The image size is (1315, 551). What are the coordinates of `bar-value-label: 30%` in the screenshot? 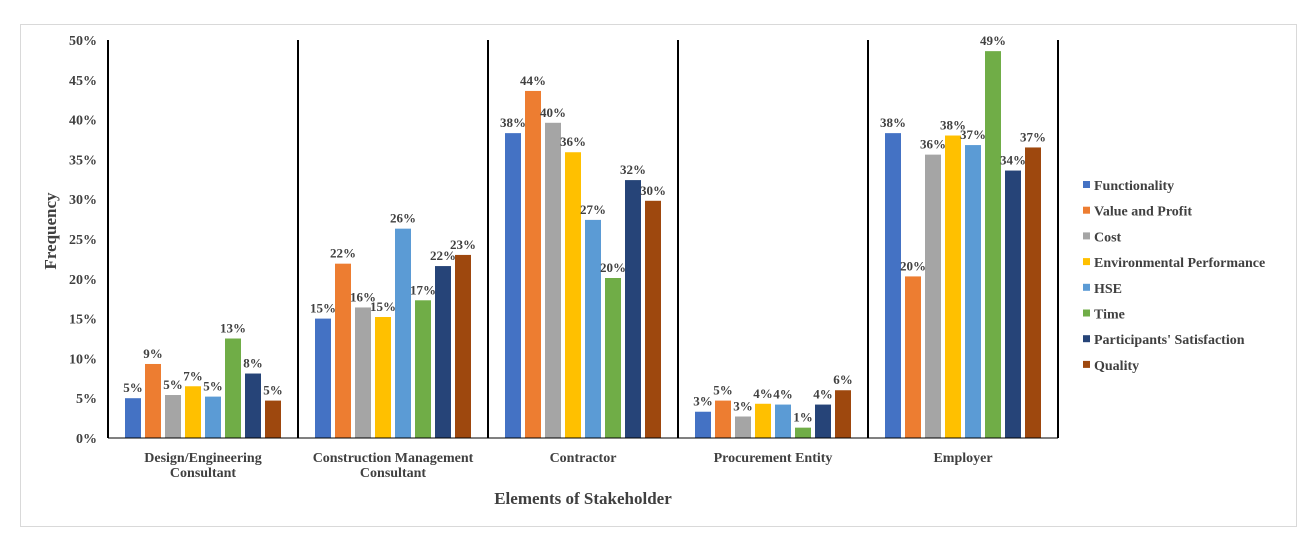 It's located at (653, 190).